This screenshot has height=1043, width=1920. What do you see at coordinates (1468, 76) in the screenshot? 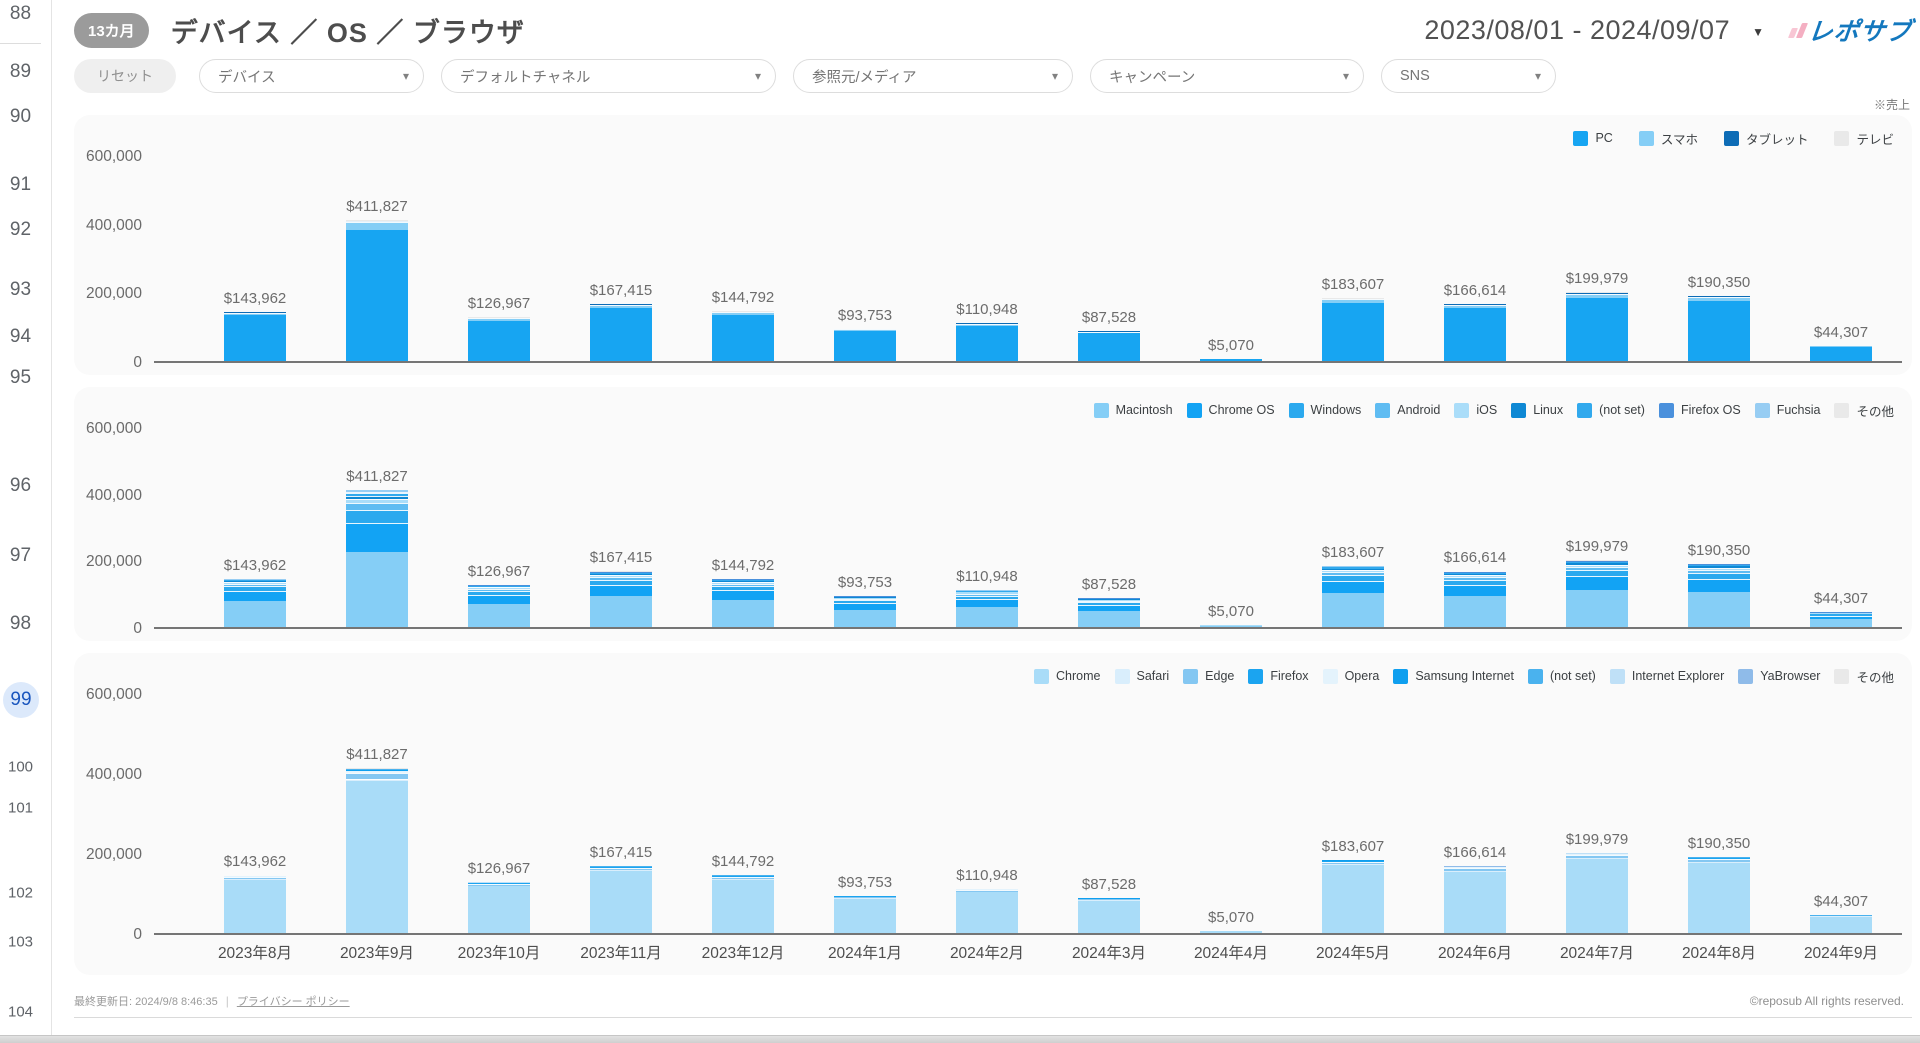
I see `filter-dropdown-5: SNS ▾` at bounding box center [1468, 76].